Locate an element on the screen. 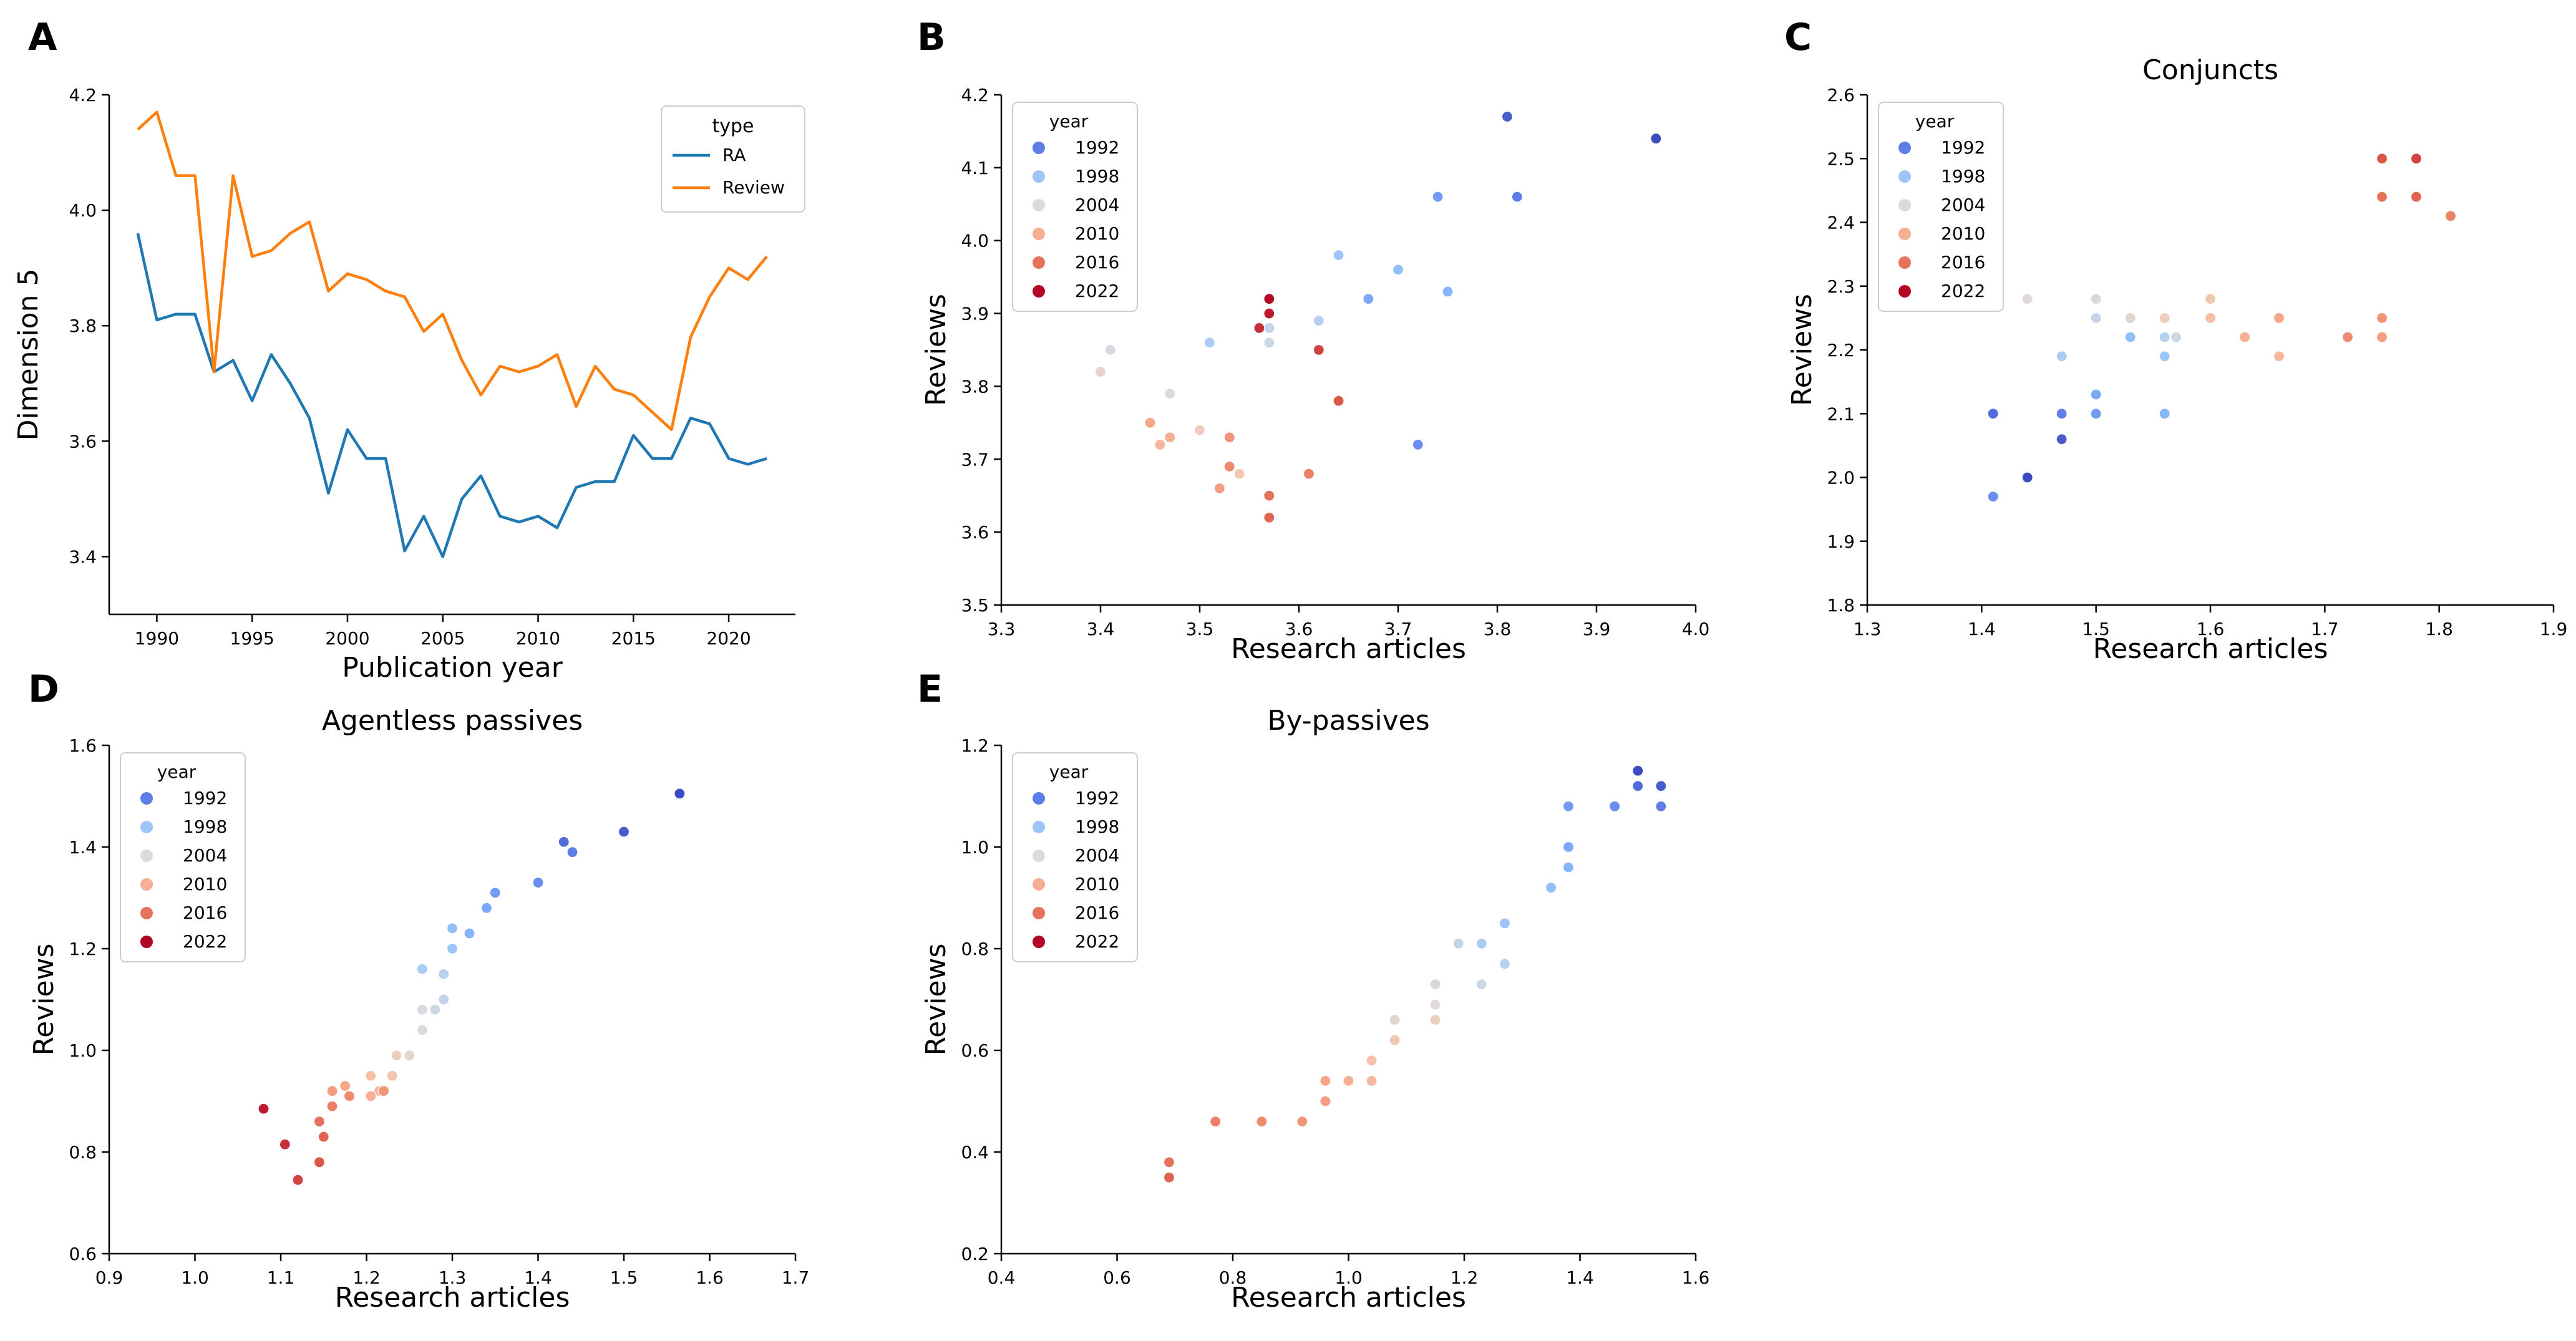 This screenshot has width=2576, height=1341. series-line-review is located at coordinates (452, 271).